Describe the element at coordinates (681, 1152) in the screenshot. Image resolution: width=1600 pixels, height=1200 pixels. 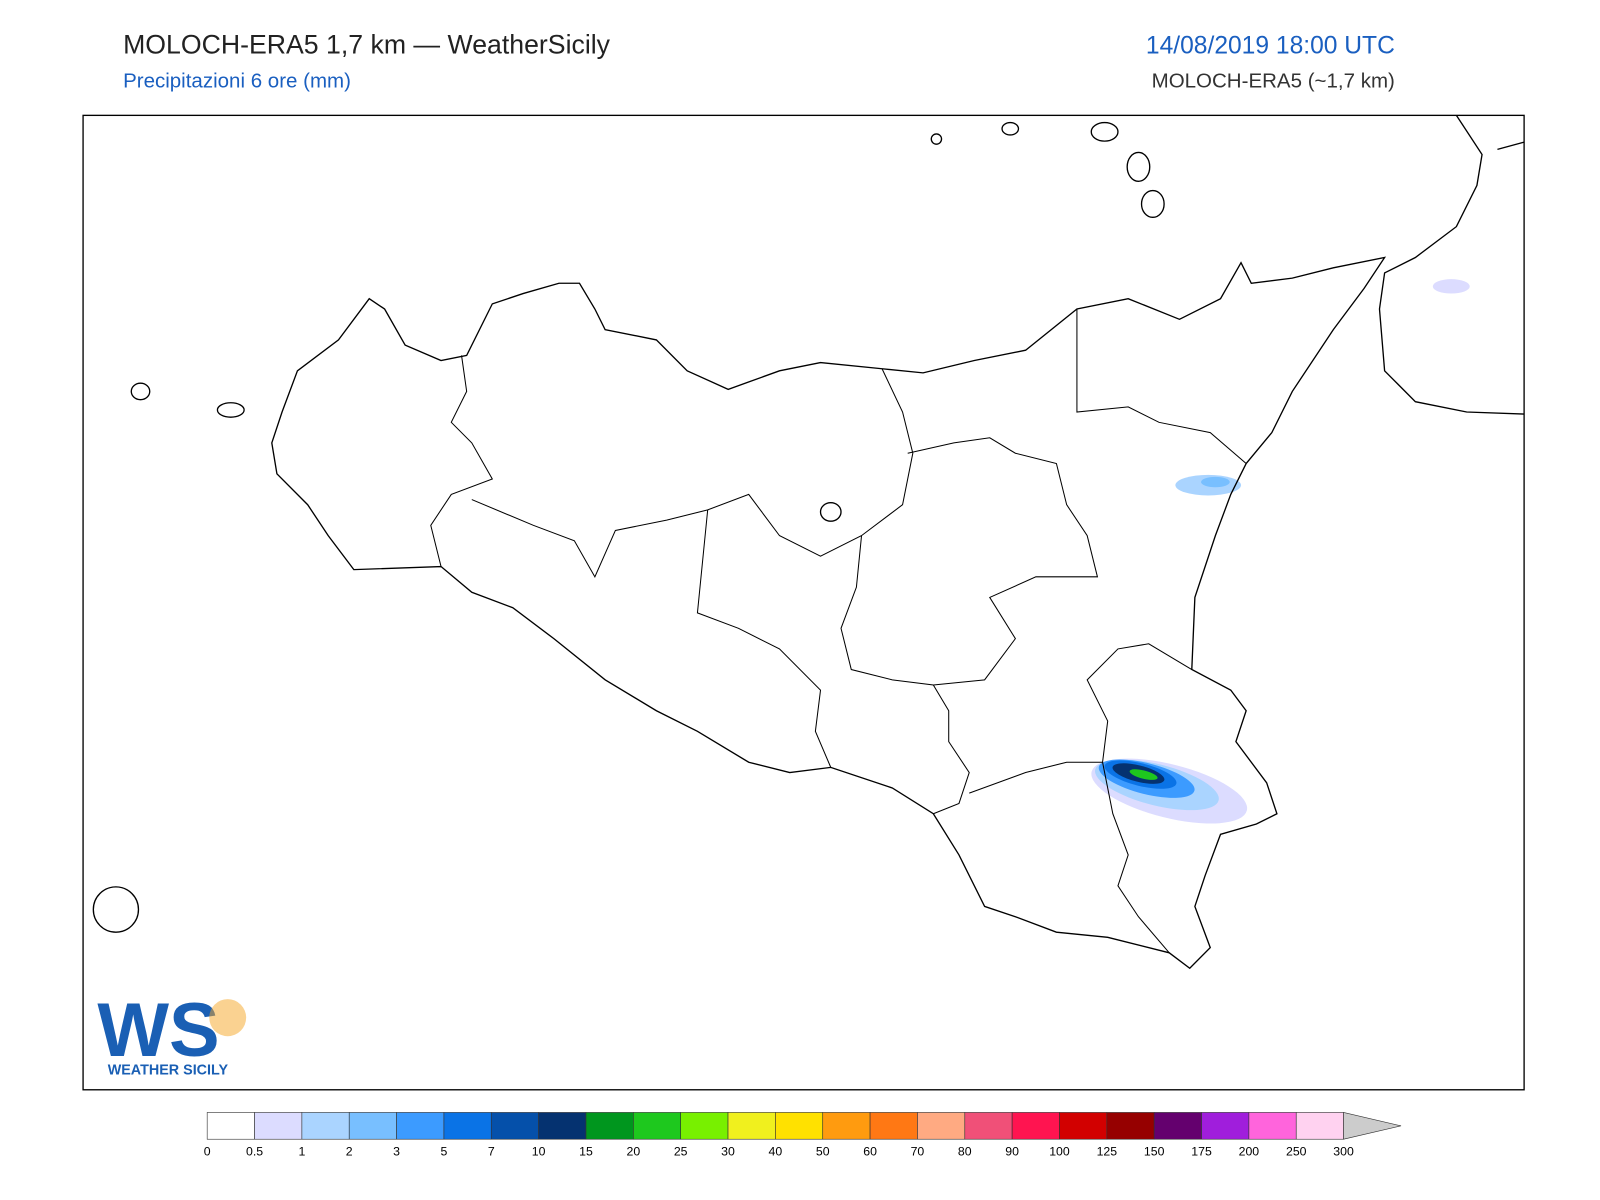
I see `colorbar-tick-label: 25` at that location.